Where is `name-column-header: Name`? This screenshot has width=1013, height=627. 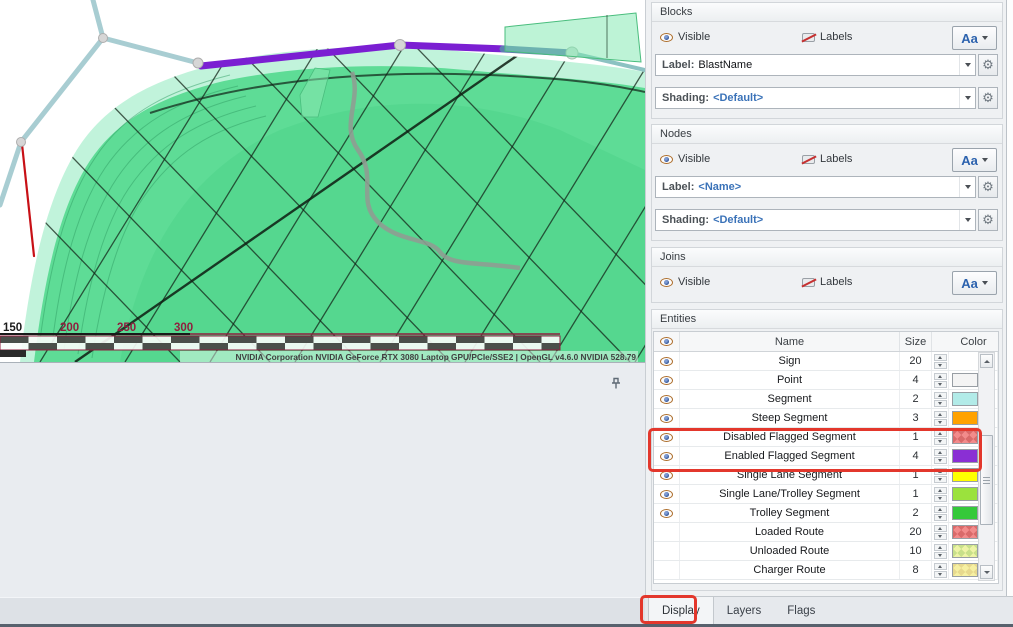 name-column-header: Name is located at coordinates (790, 341).